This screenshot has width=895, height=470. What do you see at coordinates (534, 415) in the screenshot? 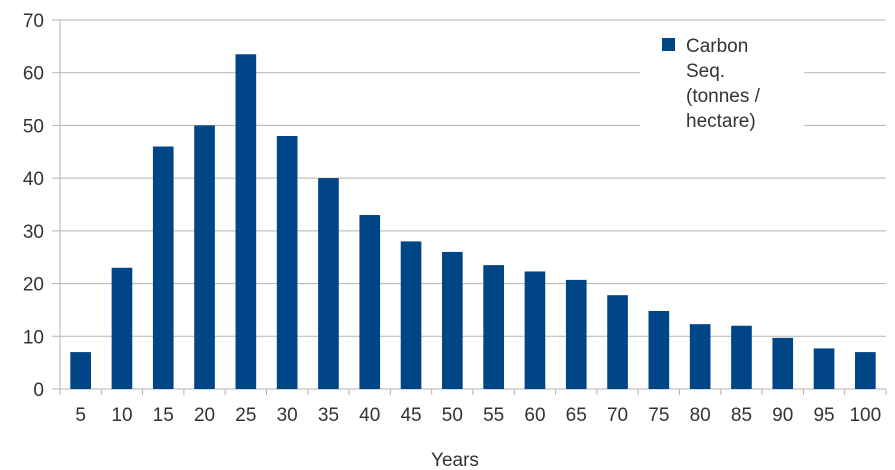
I see `x-tick-label: 60` at bounding box center [534, 415].